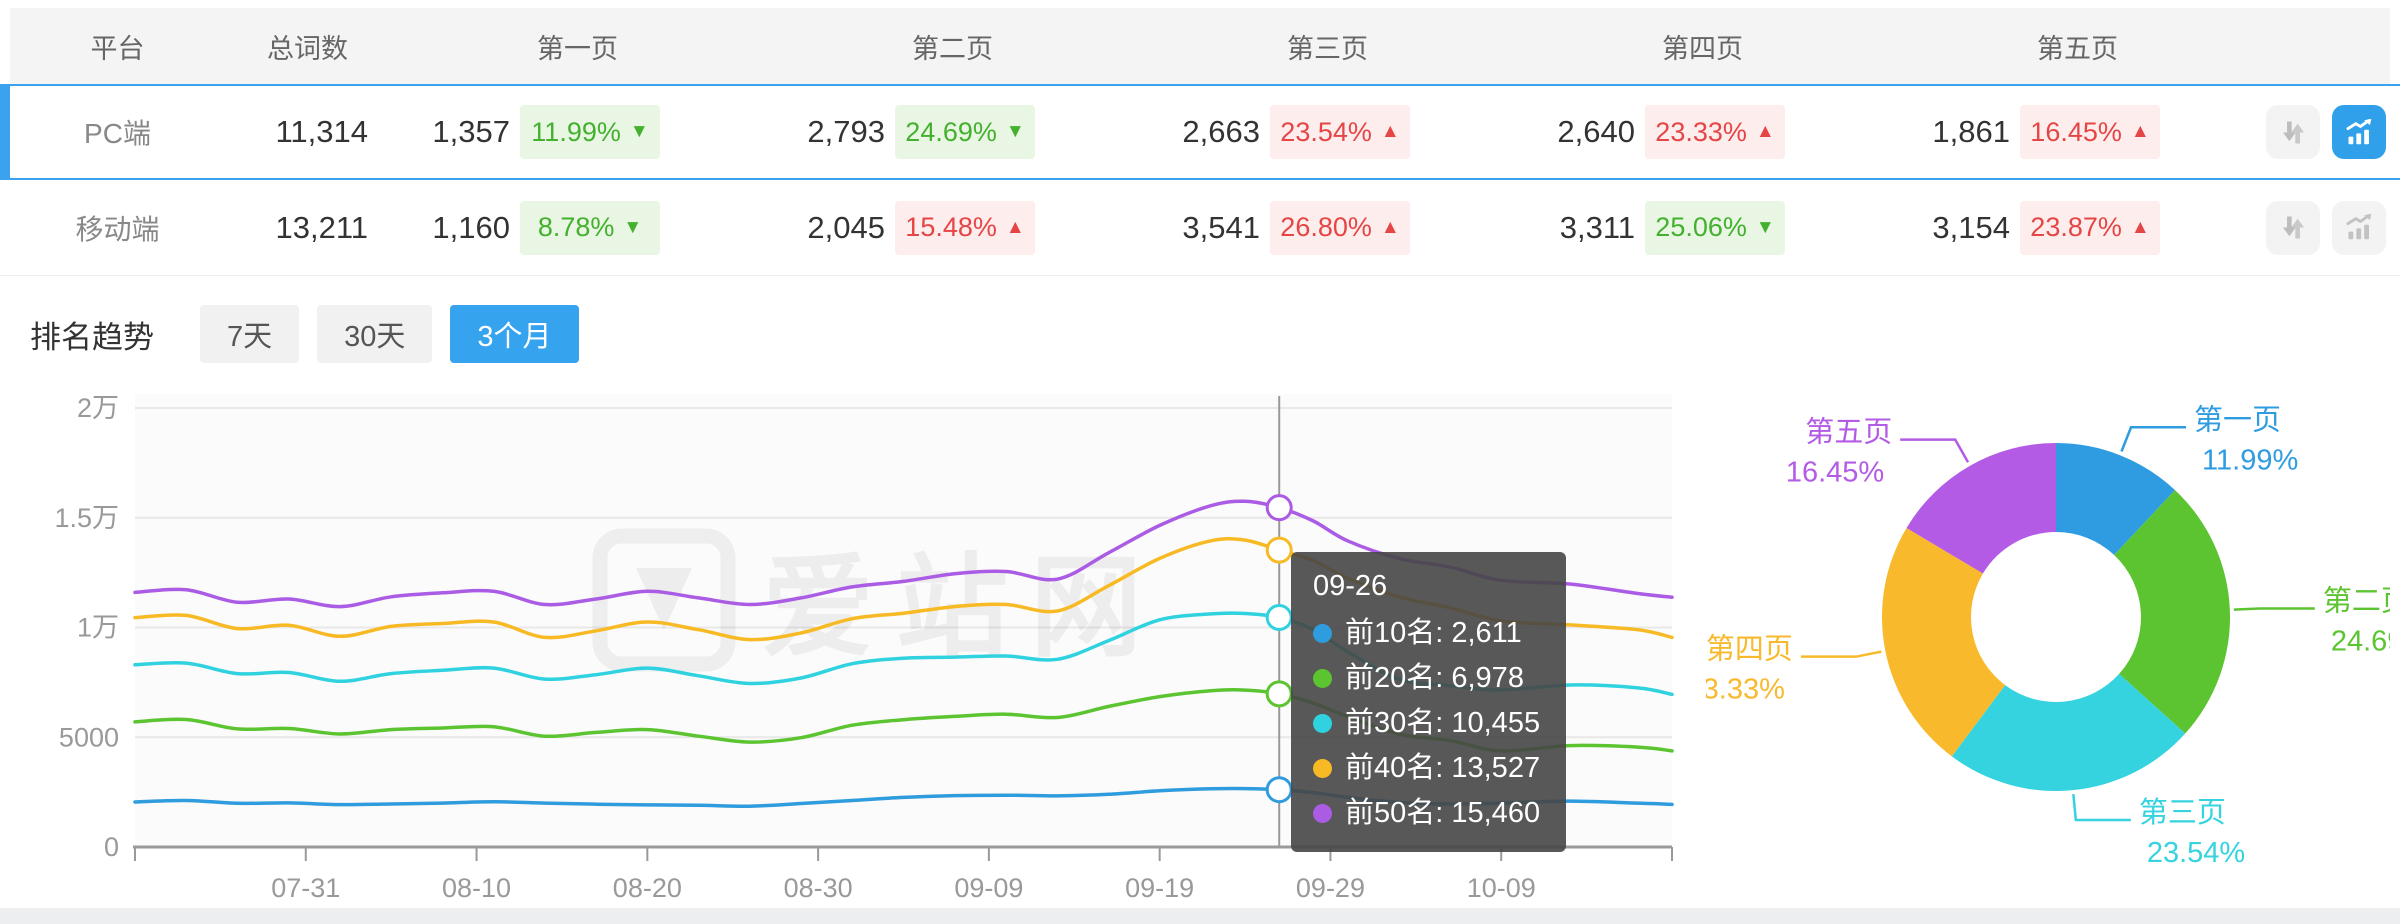 The width and height of the screenshot is (2400, 924). Describe the element at coordinates (1221, 131) in the screenshot. I see `page-count-value: 2,663` at that location.